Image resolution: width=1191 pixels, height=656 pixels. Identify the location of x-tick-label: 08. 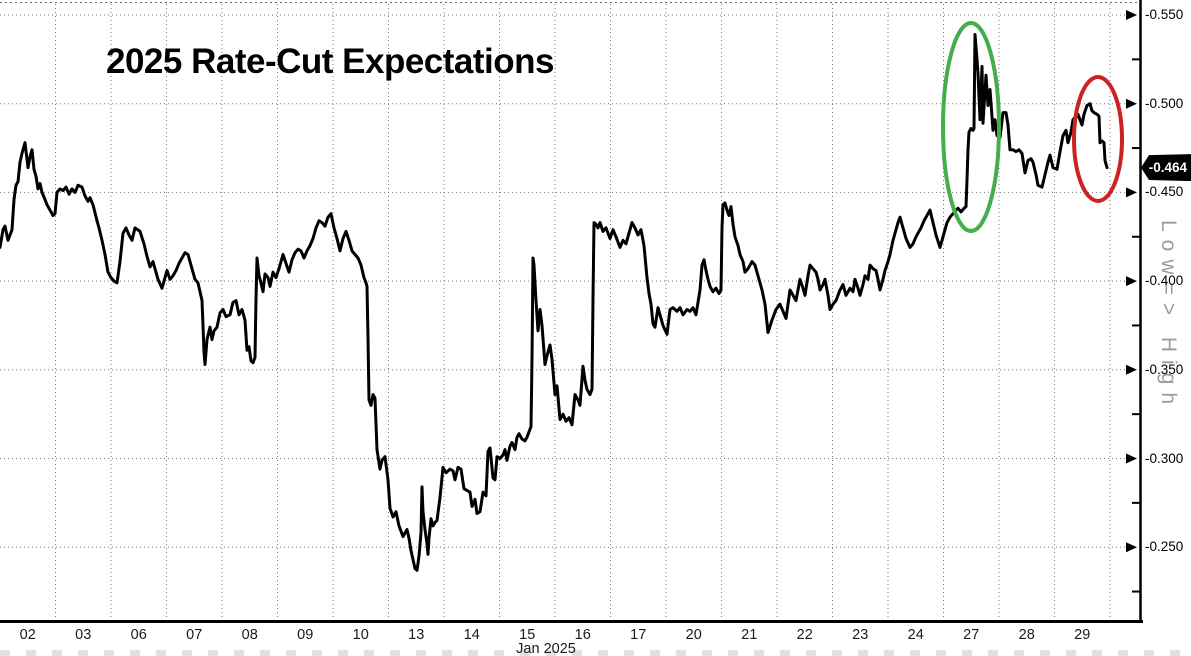
(249, 635).